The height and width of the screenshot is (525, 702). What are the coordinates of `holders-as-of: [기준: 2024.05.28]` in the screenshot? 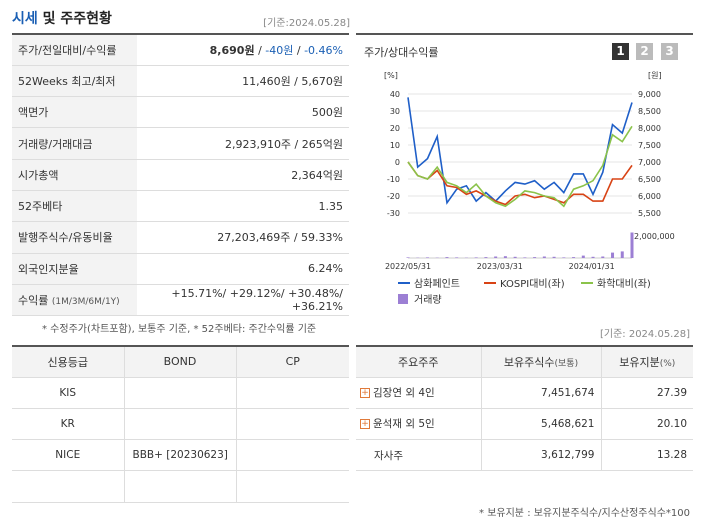 It's located at (644, 334).